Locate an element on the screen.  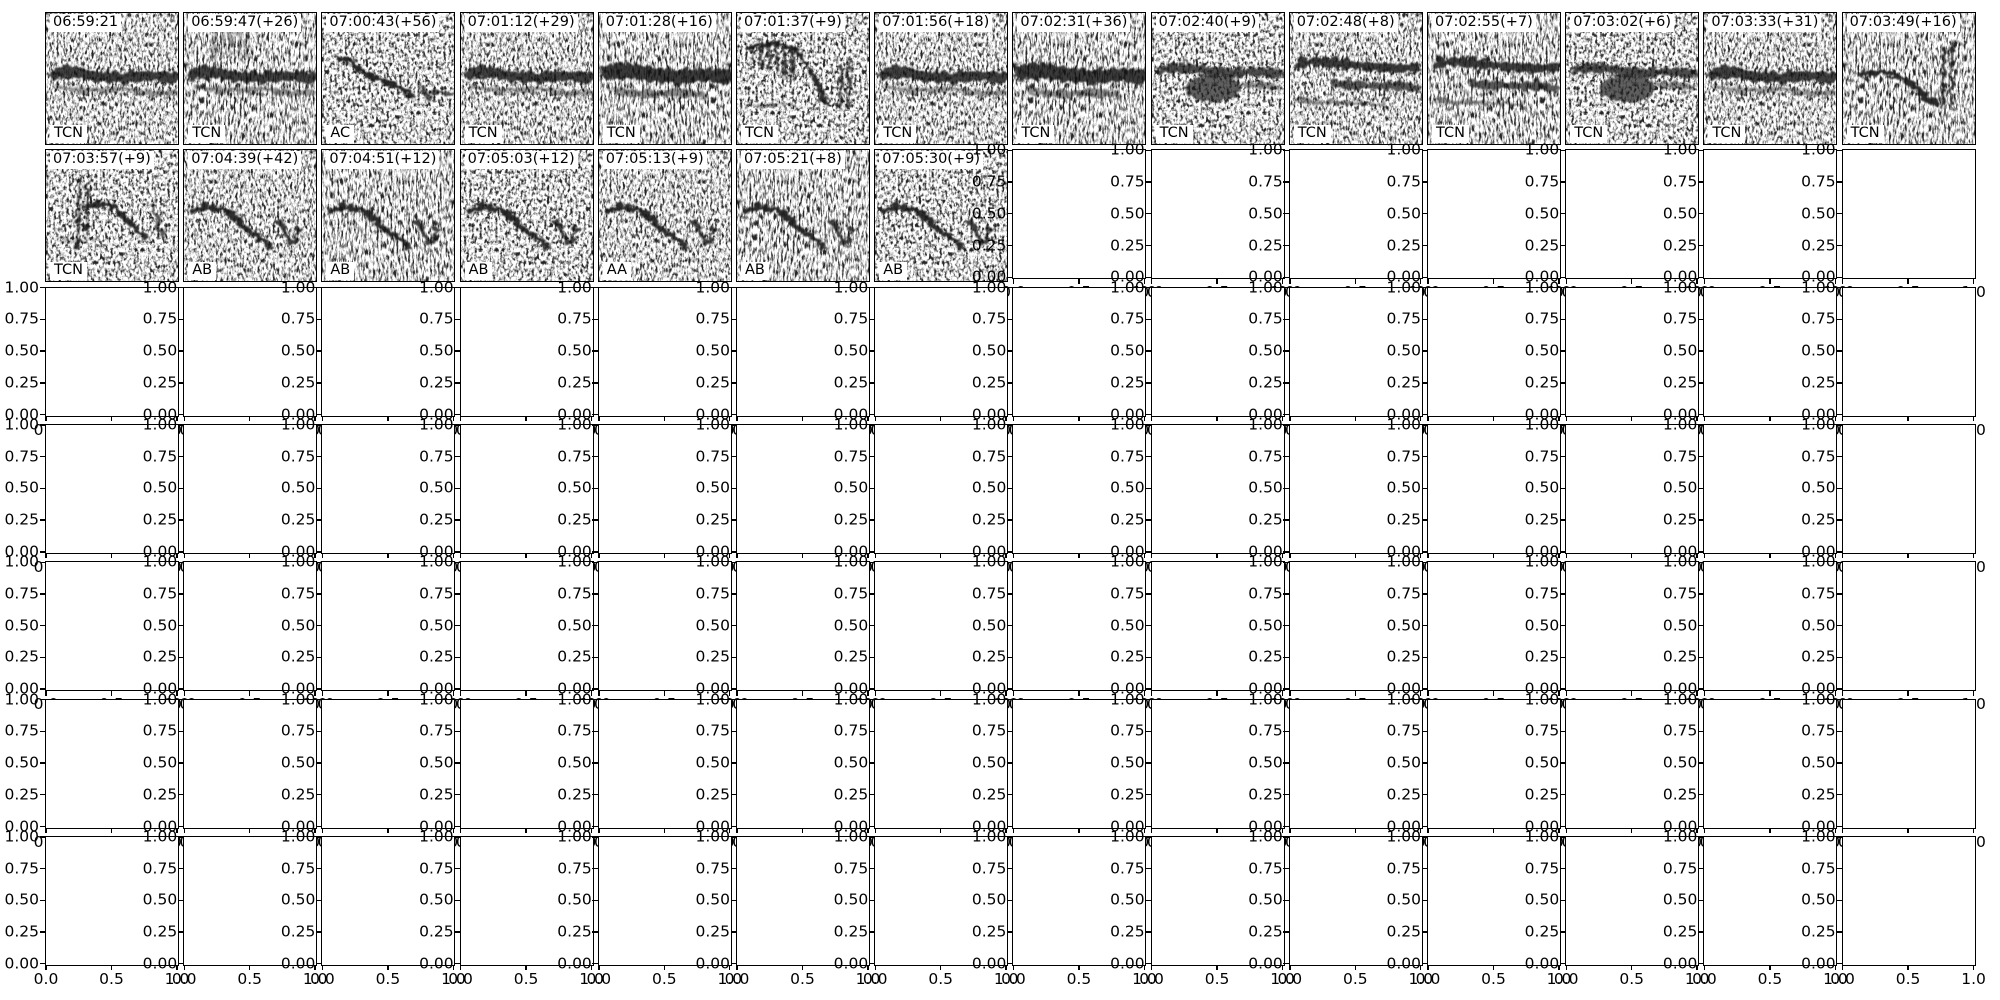
y-tick-label: 0.00 is located at coordinates (21, 825).